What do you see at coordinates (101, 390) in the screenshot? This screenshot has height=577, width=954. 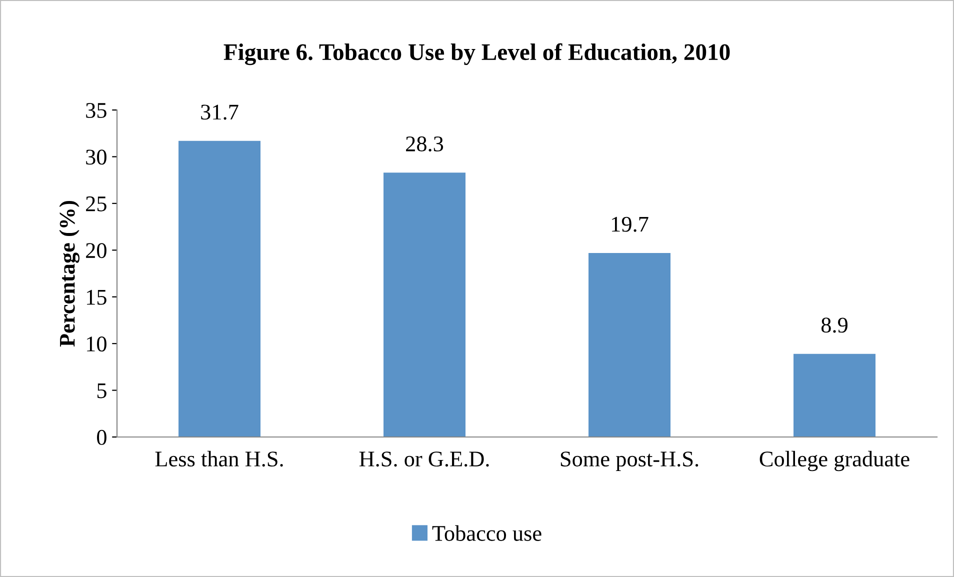 I see `y-tick-label: 5` at bounding box center [101, 390].